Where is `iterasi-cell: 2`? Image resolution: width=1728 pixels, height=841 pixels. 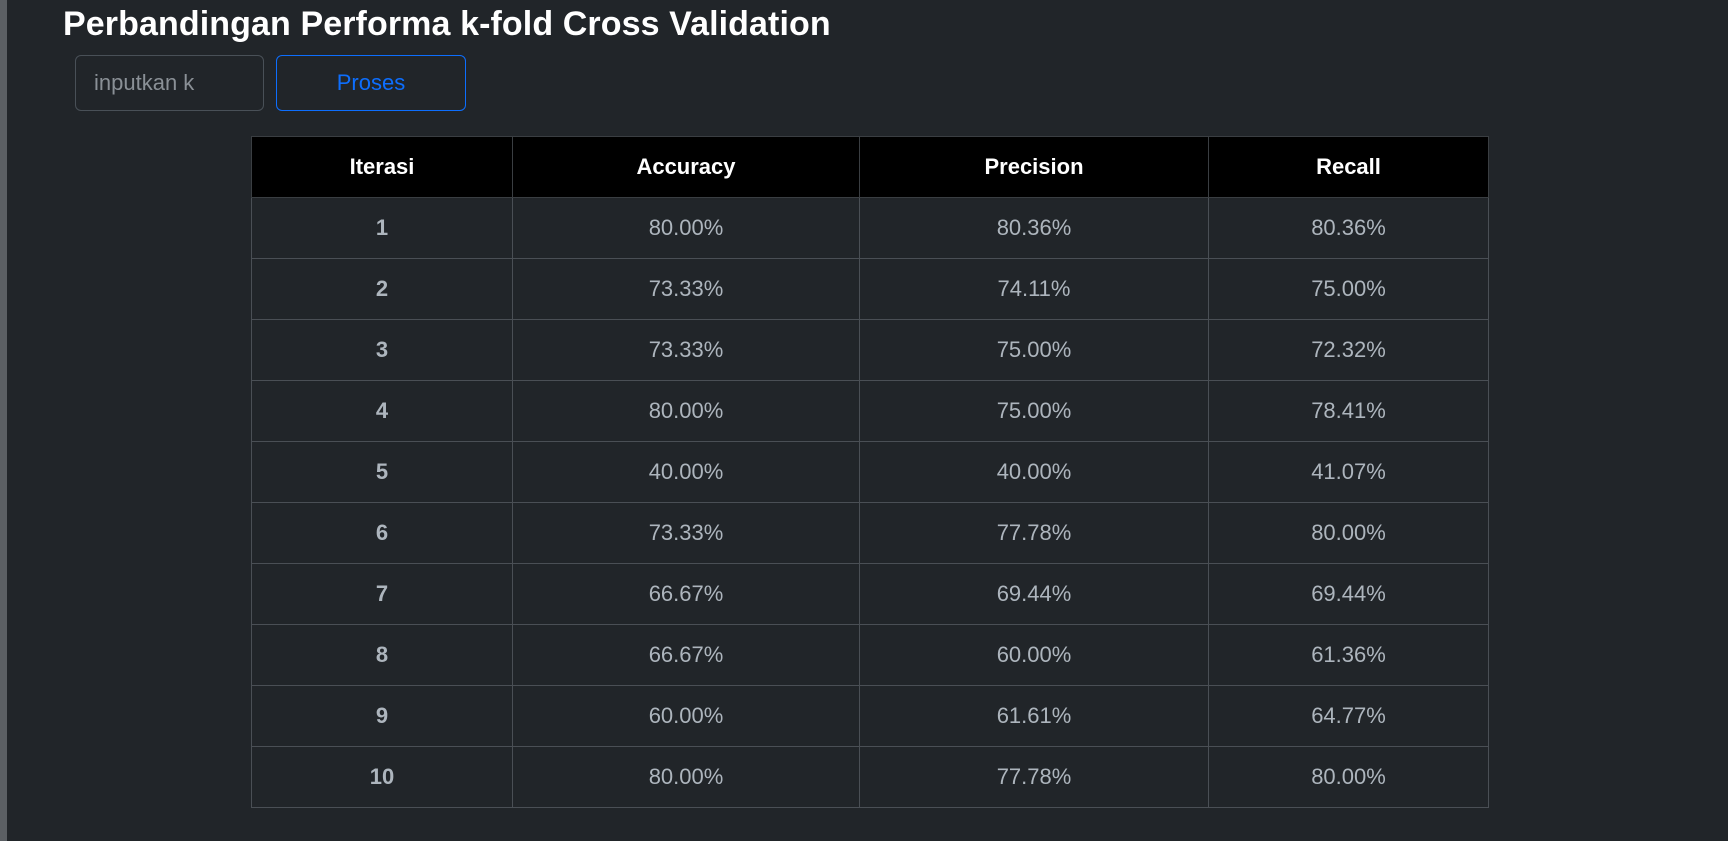
iterasi-cell: 2 is located at coordinates (382, 289).